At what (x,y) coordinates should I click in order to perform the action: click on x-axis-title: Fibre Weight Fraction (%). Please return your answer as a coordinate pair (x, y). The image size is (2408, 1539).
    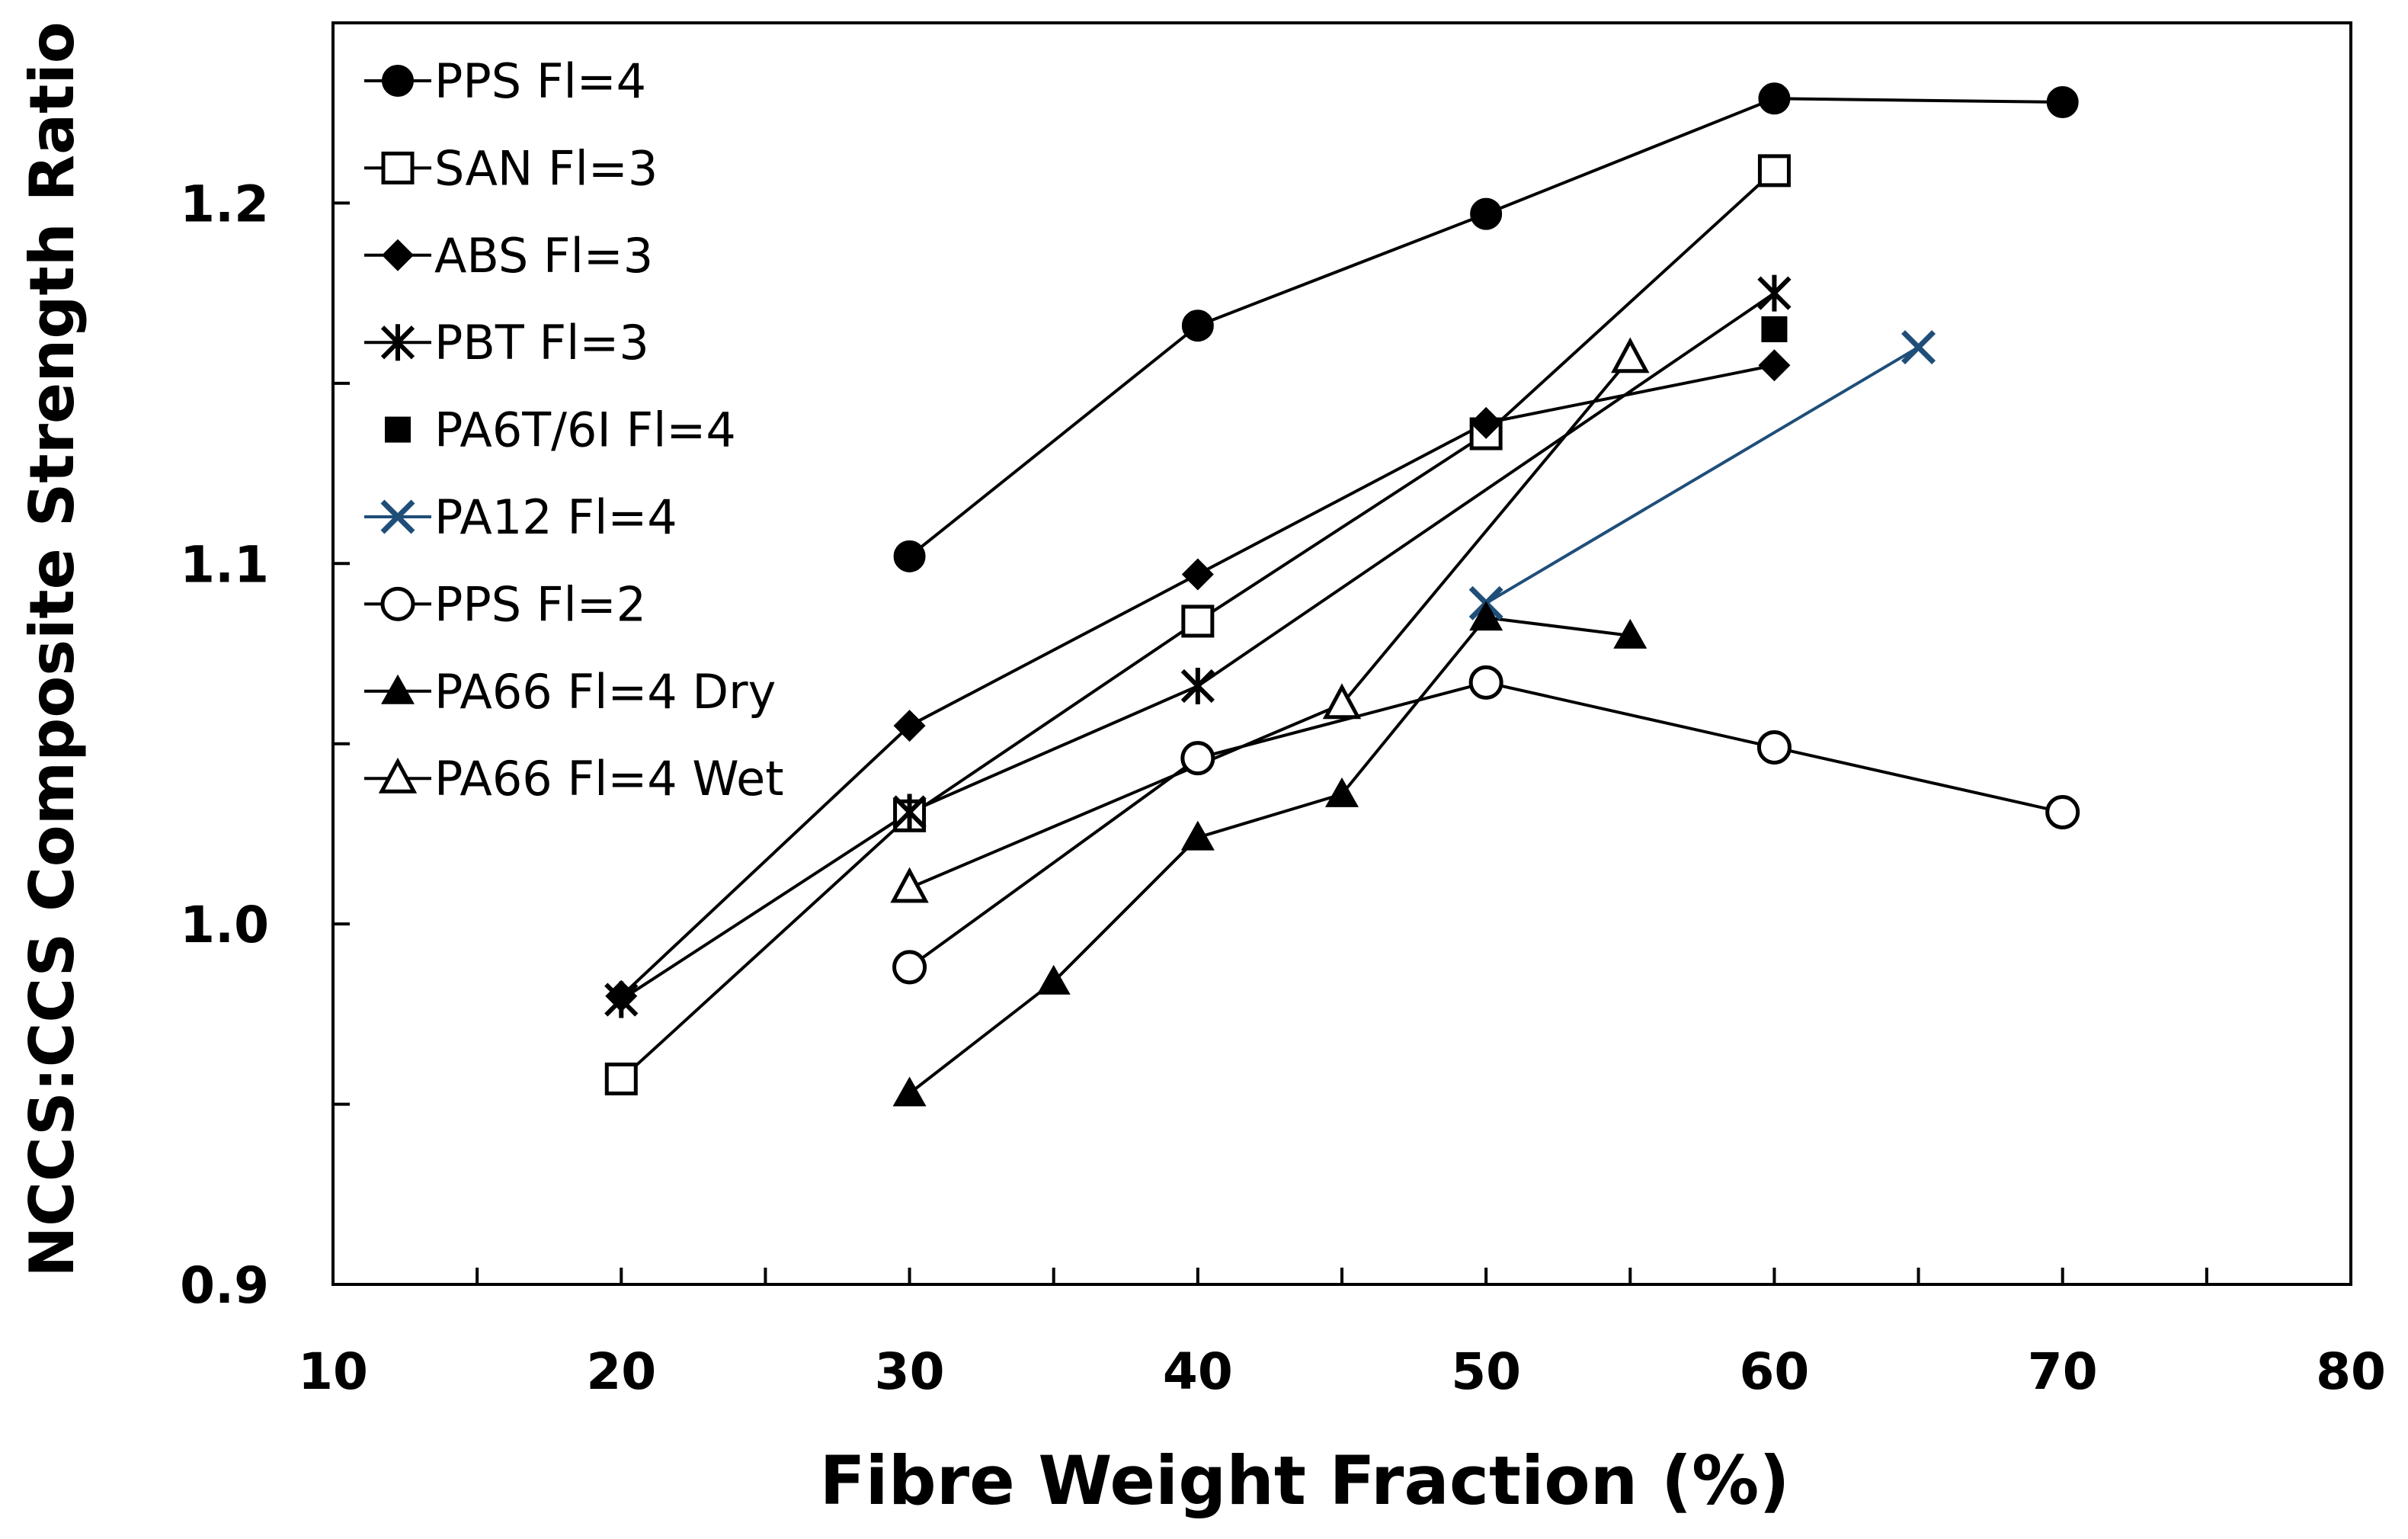
    Looking at the image, I should click on (1304, 1480).